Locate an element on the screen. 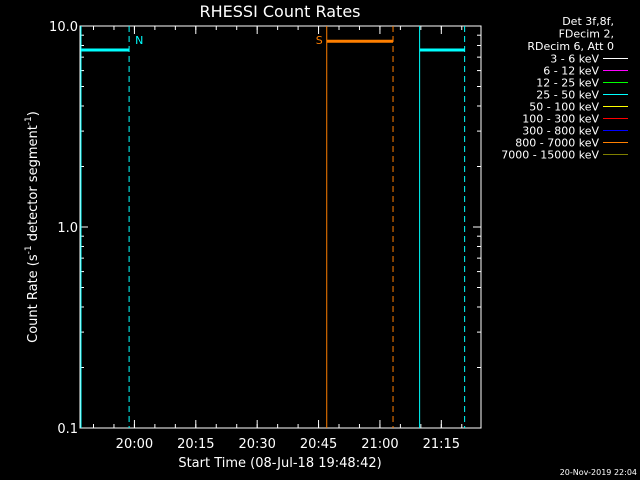  y-axis-label-sup1: -1 is located at coordinates (29, 249).